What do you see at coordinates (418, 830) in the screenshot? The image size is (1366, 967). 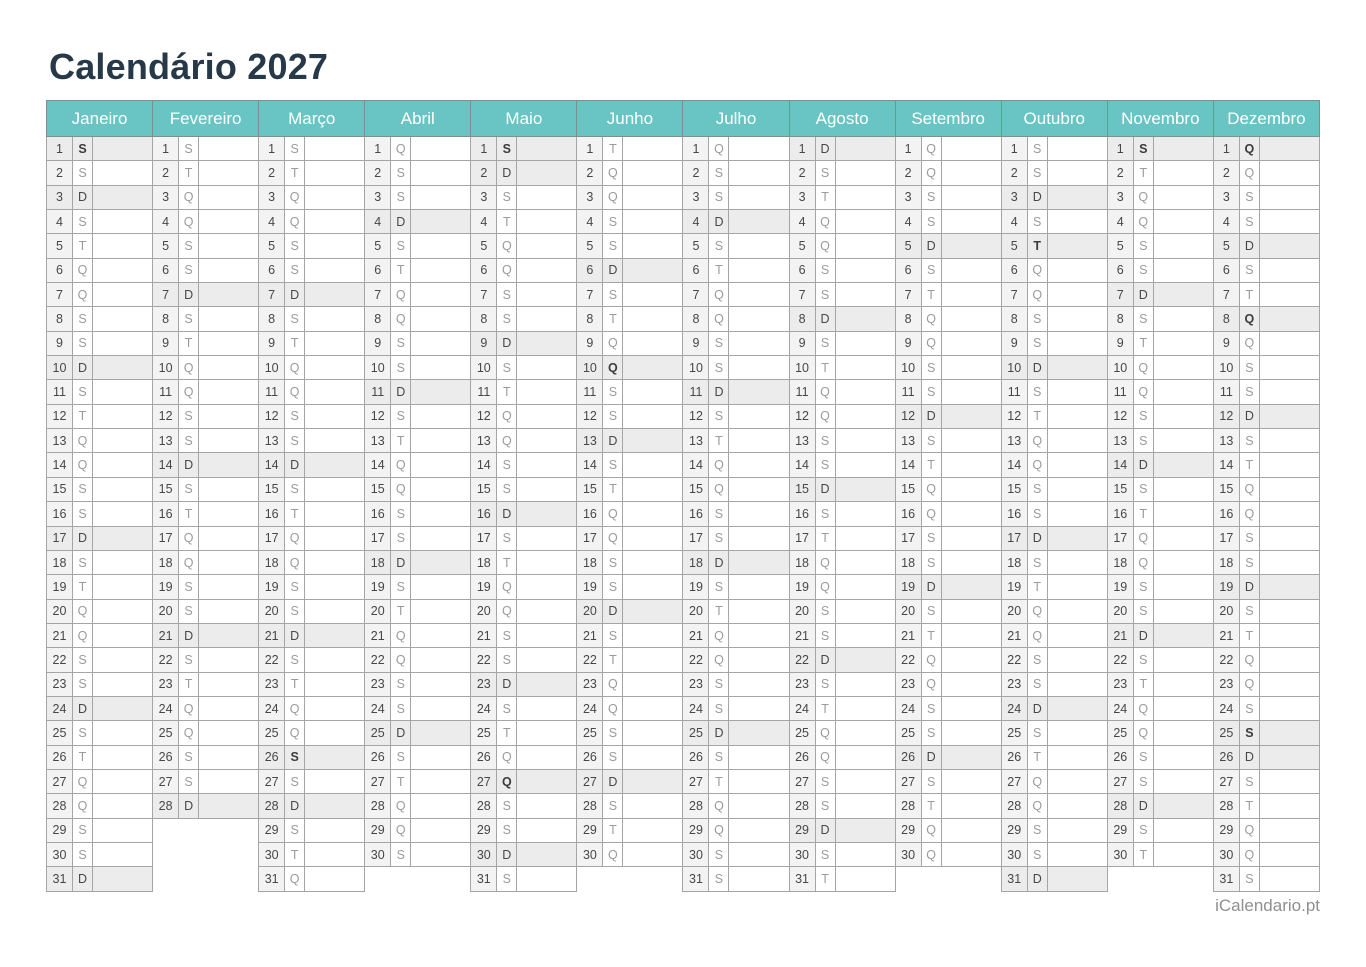 I see `day-row: 29 Q` at bounding box center [418, 830].